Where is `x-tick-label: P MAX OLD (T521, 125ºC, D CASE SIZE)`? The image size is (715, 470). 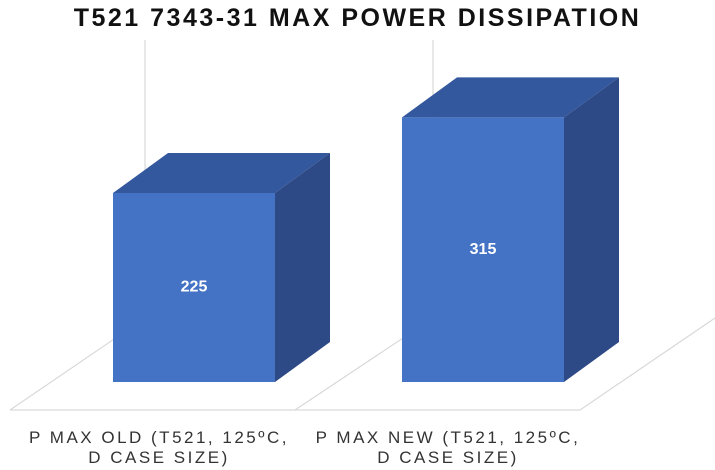
x-tick-label: P MAX OLD (T521, 125ºC, D CASE SIZE) is located at coordinates (159, 447).